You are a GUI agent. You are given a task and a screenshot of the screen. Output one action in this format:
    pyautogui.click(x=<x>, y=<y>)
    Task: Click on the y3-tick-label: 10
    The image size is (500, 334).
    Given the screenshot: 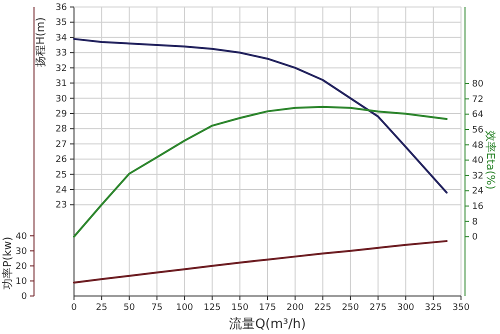 What is the action you would take?
    pyautogui.click(x=22, y=281)
    